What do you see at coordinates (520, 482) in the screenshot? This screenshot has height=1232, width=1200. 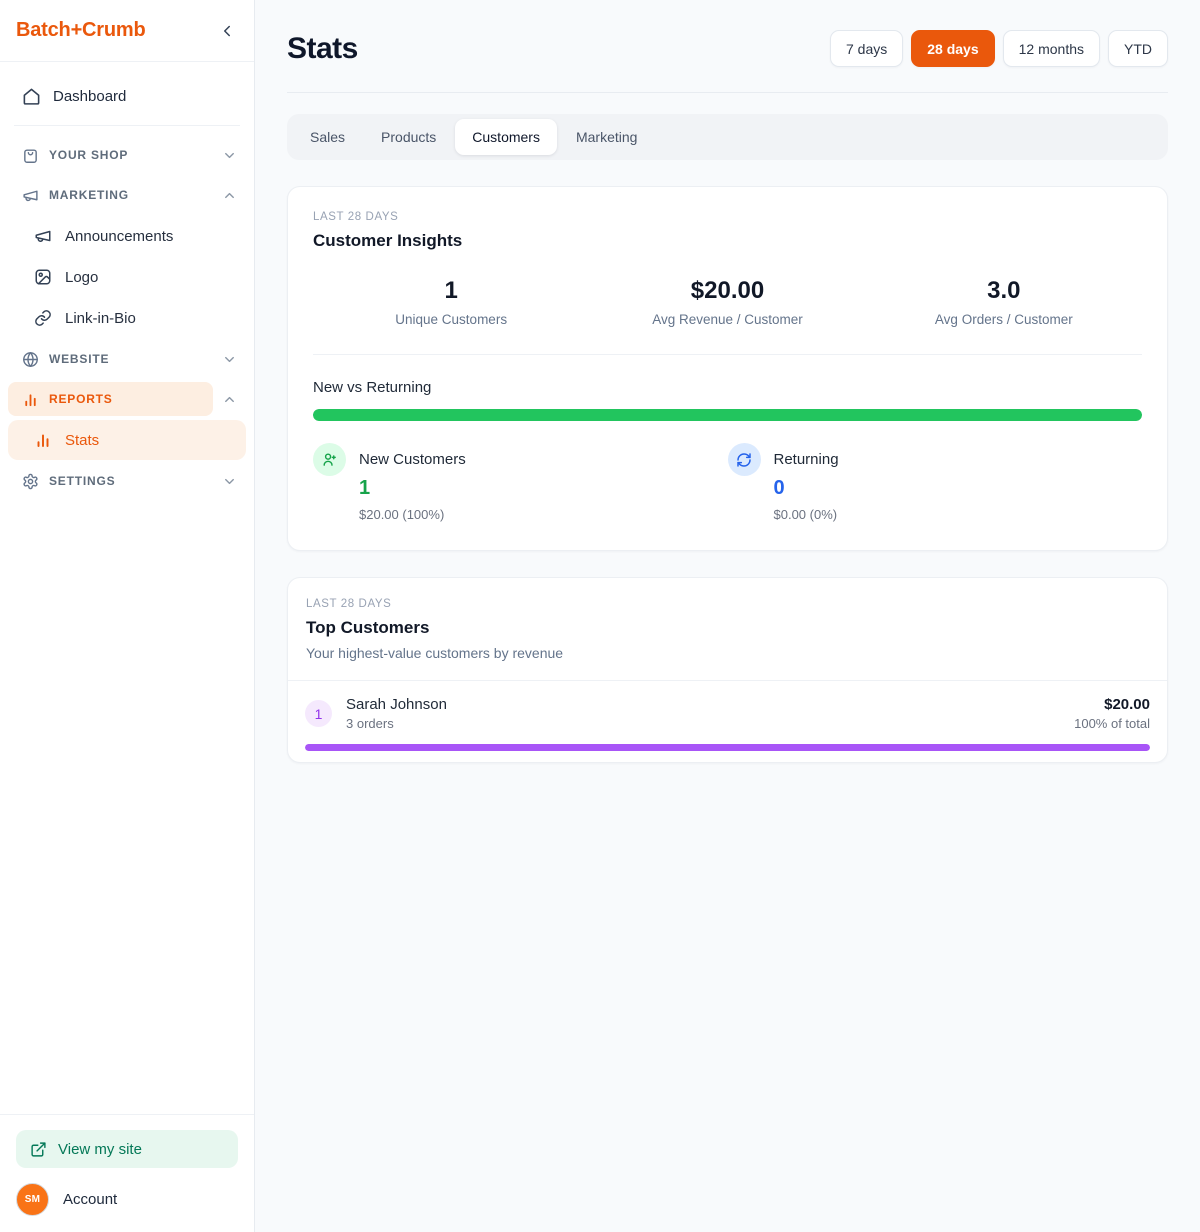 I see `new-customers-block: New Customers 1 $20.00 (100%)` at bounding box center [520, 482].